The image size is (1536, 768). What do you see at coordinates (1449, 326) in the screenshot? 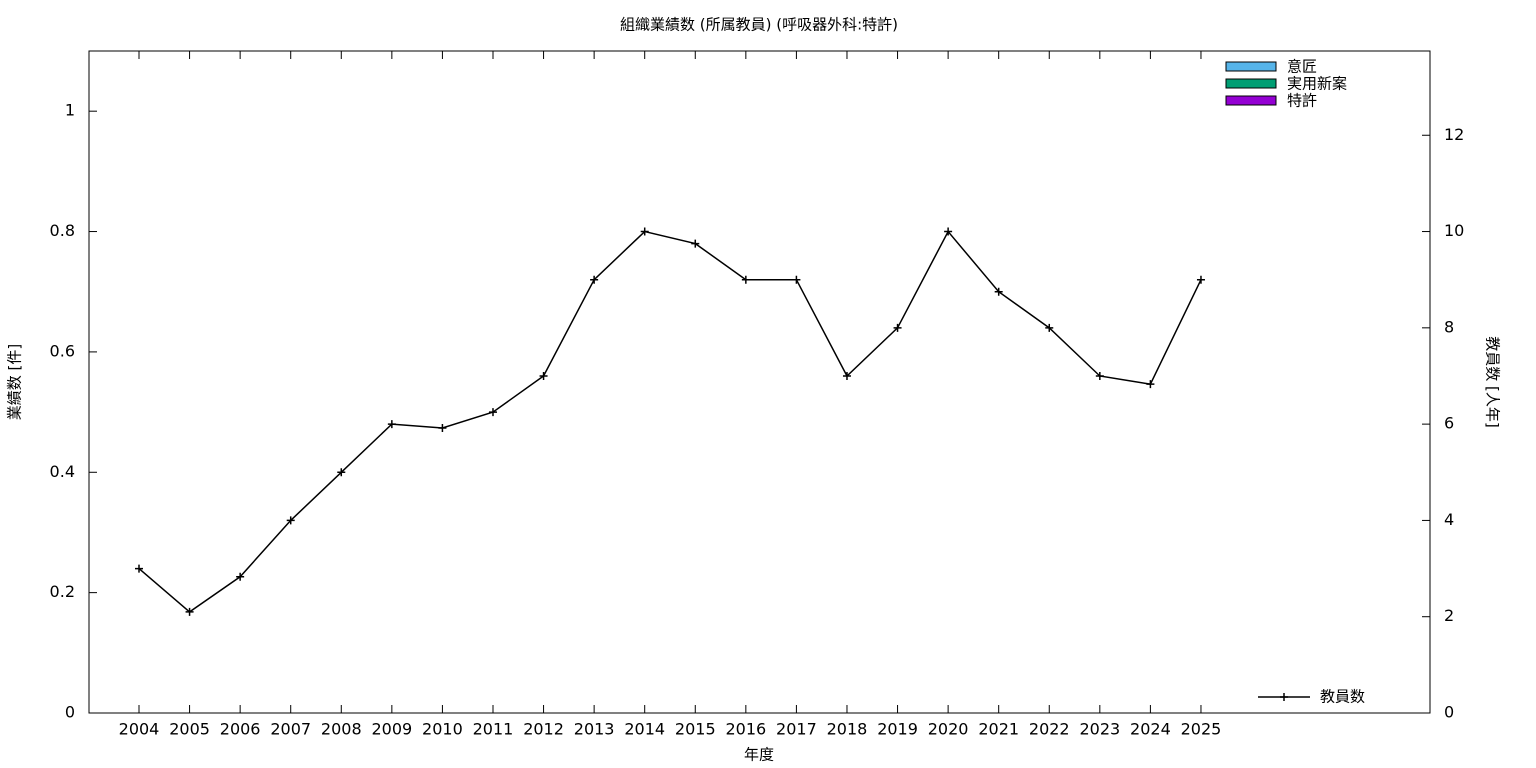
I see `y2-tick-label: 8` at bounding box center [1449, 326].